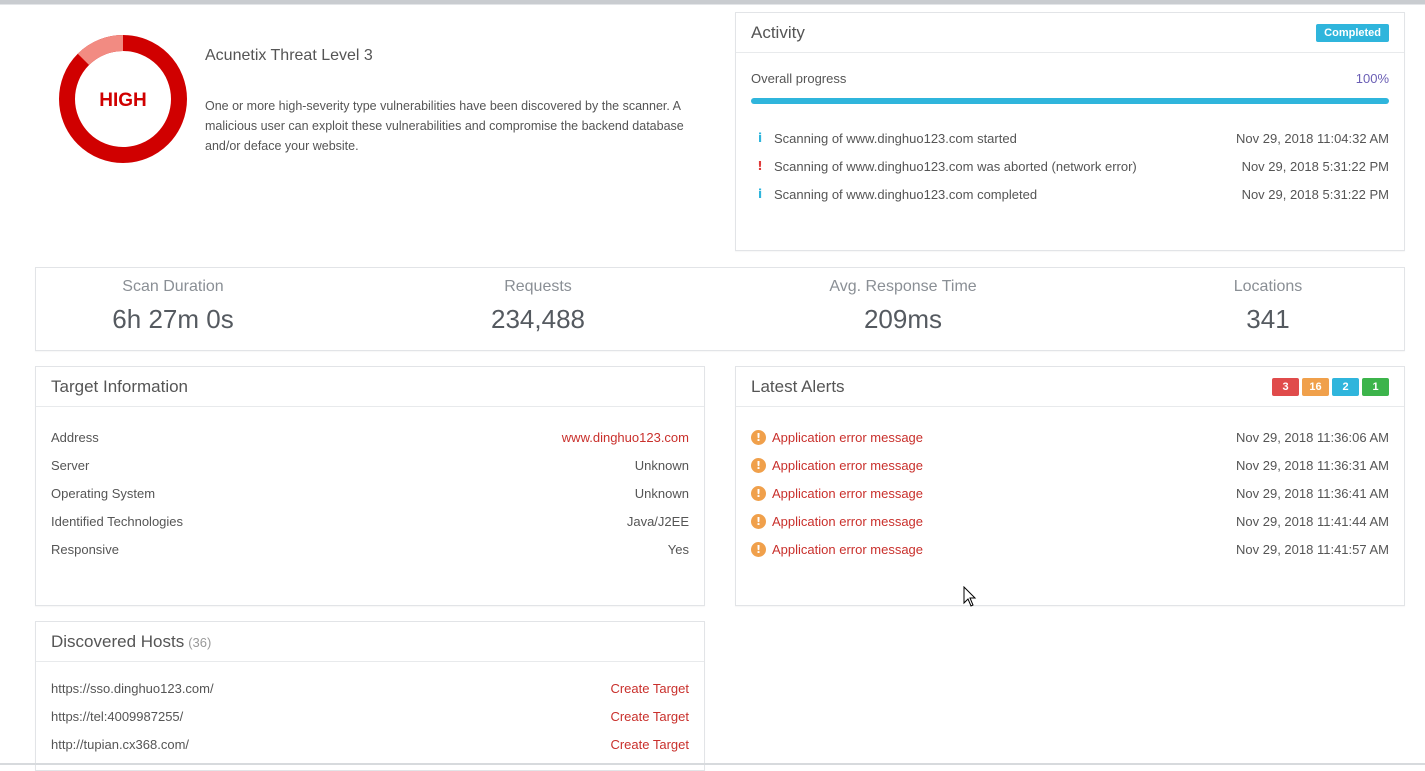 The width and height of the screenshot is (1425, 771). I want to click on stat-label: Avg. Response Time, so click(903, 286).